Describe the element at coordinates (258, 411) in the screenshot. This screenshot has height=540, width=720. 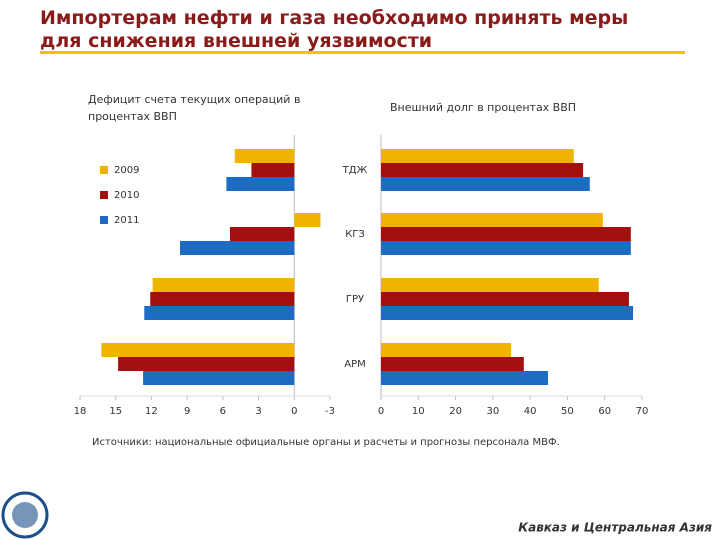
I see `x-tick-label: 3` at that location.